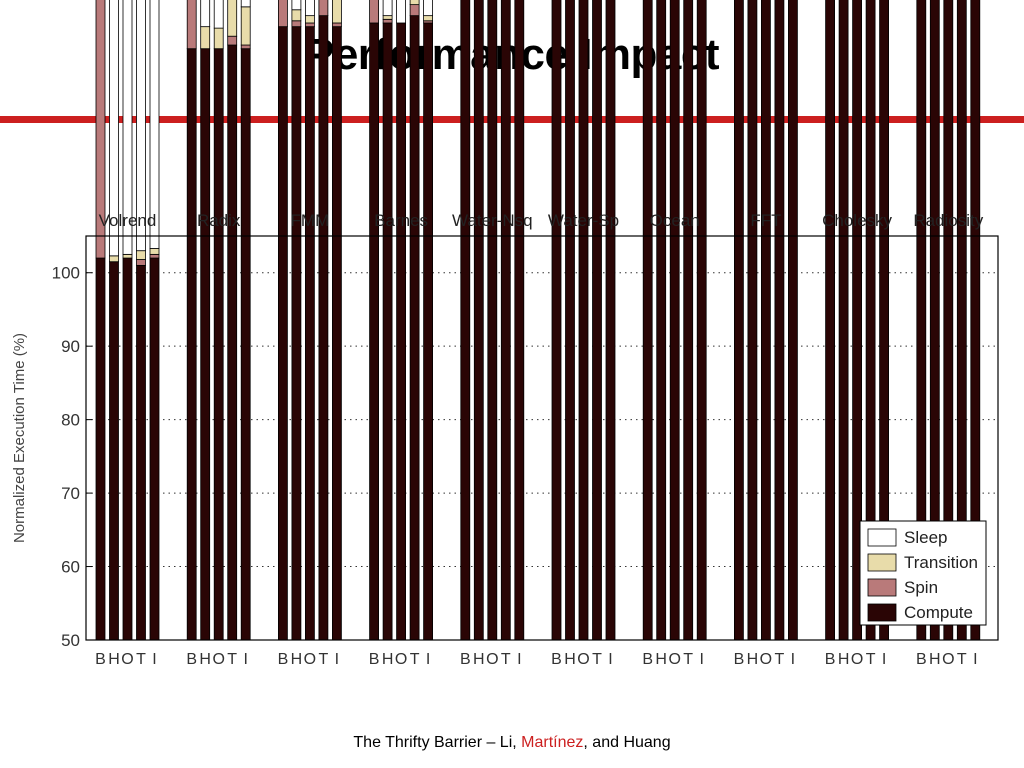 This screenshot has width=1024, height=768. Describe the element at coordinates (925, 537) in the screenshot. I see `legend-label: Sleep` at that location.